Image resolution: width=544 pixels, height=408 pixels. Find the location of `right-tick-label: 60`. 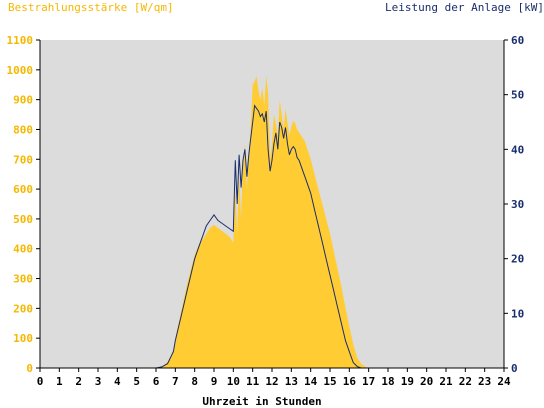

right-tick-label: 60 is located at coordinates (517, 40).